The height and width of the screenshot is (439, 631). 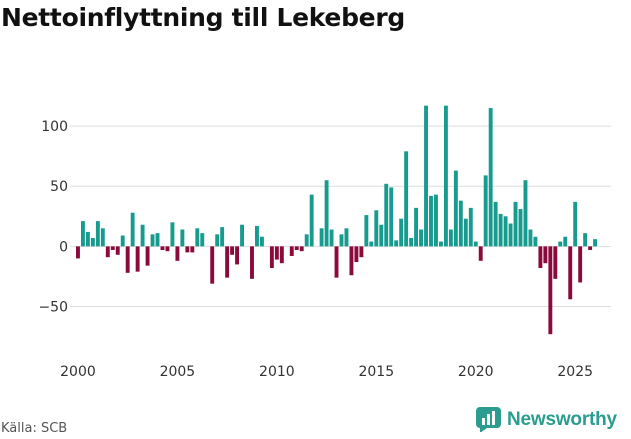 I want to click on x-tick-label: 2005, so click(x=178, y=372).